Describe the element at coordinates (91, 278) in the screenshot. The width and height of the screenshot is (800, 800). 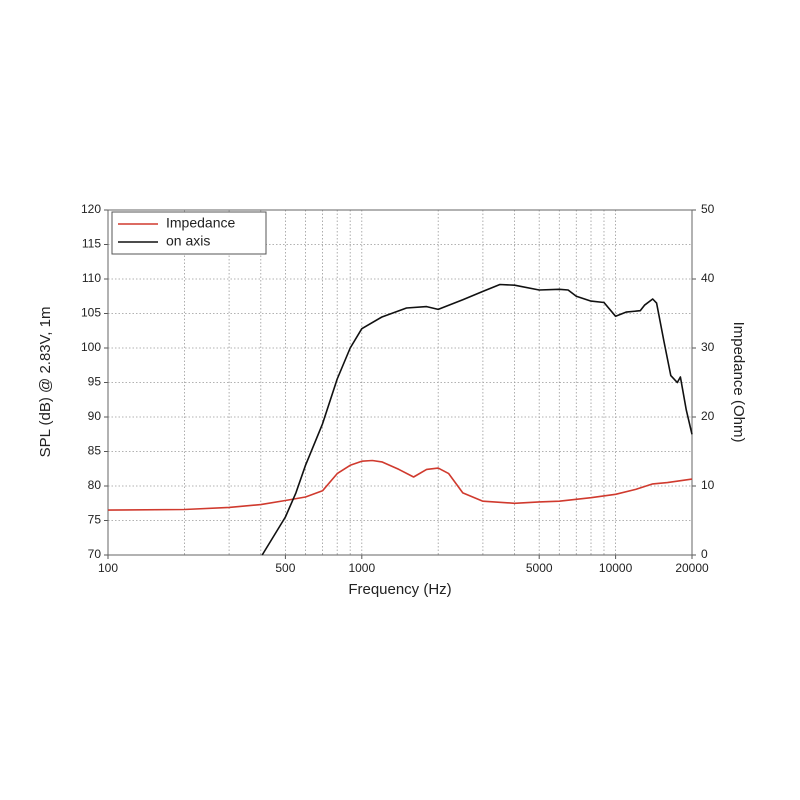
I see `y-tick-label: 110` at that location.